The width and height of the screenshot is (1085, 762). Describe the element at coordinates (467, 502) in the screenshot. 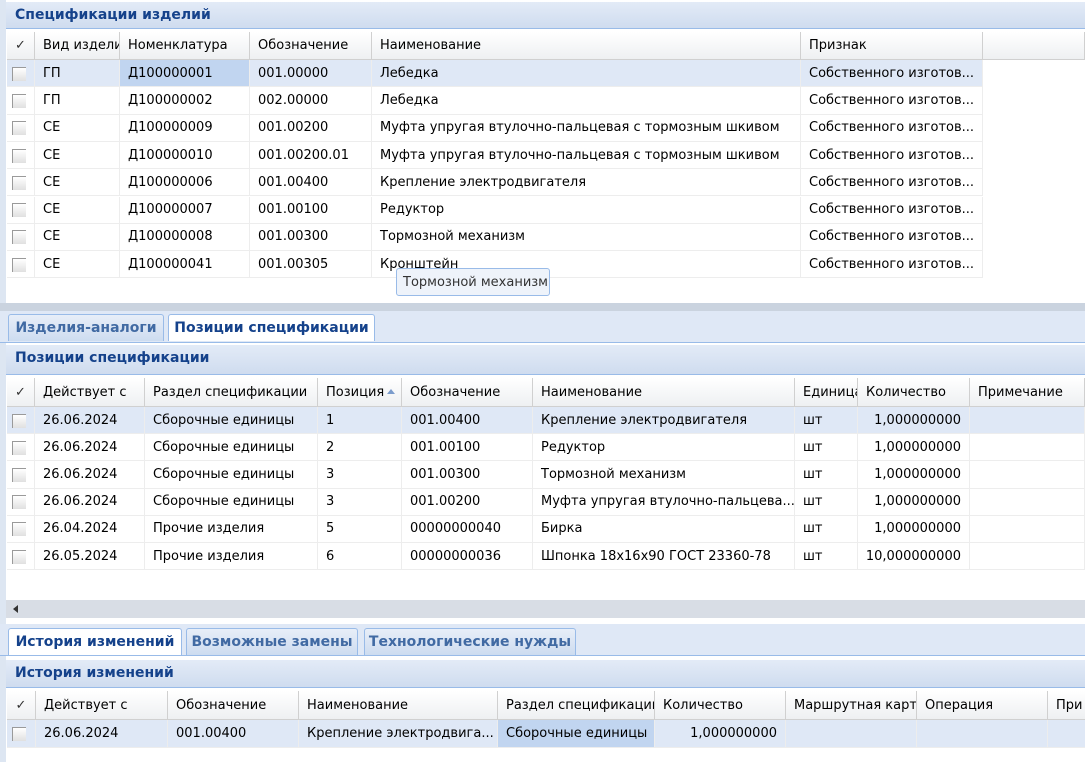

I see `grid-cell: 001.00200` at that location.